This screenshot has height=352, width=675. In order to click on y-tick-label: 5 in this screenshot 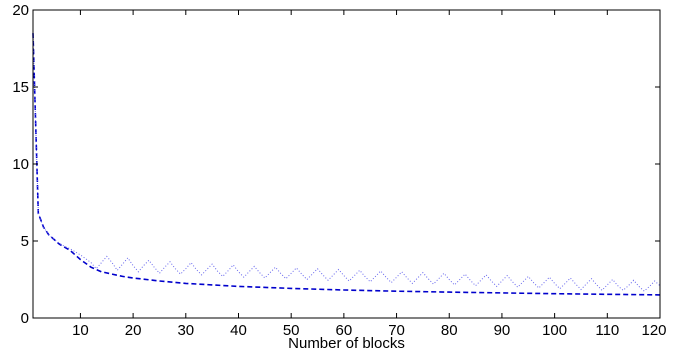, I will do `click(25, 241)`.